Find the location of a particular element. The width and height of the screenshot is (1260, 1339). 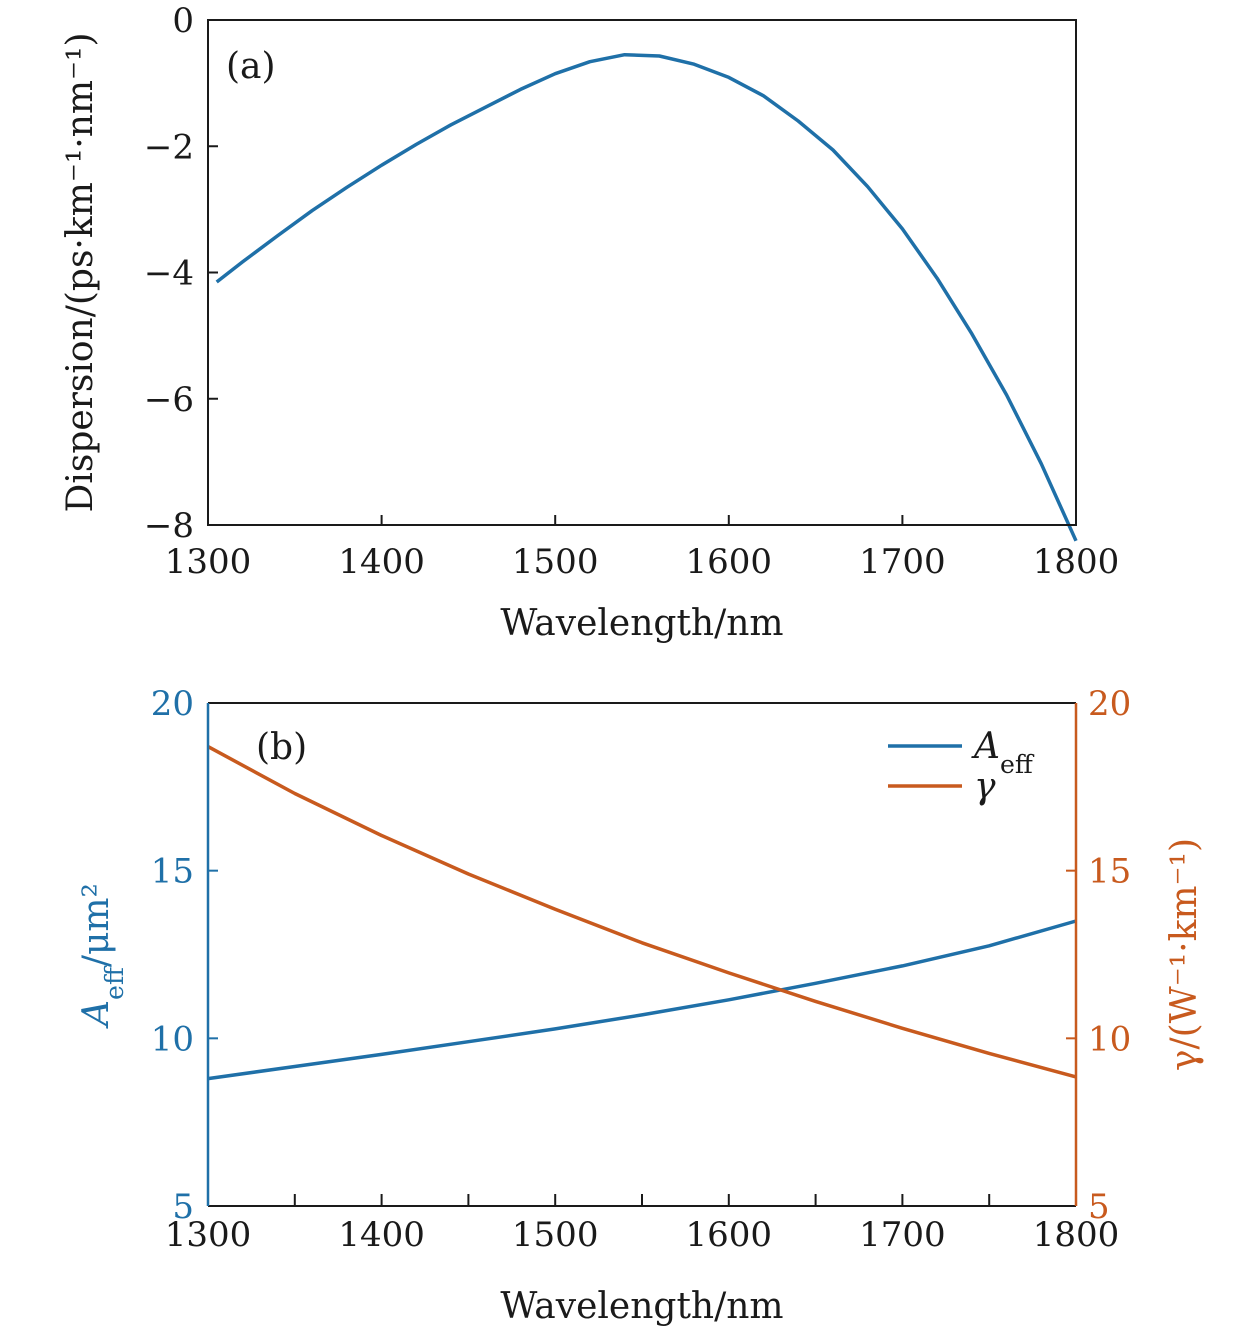

right-y-tick-label: 10 is located at coordinates (1109, 1039).